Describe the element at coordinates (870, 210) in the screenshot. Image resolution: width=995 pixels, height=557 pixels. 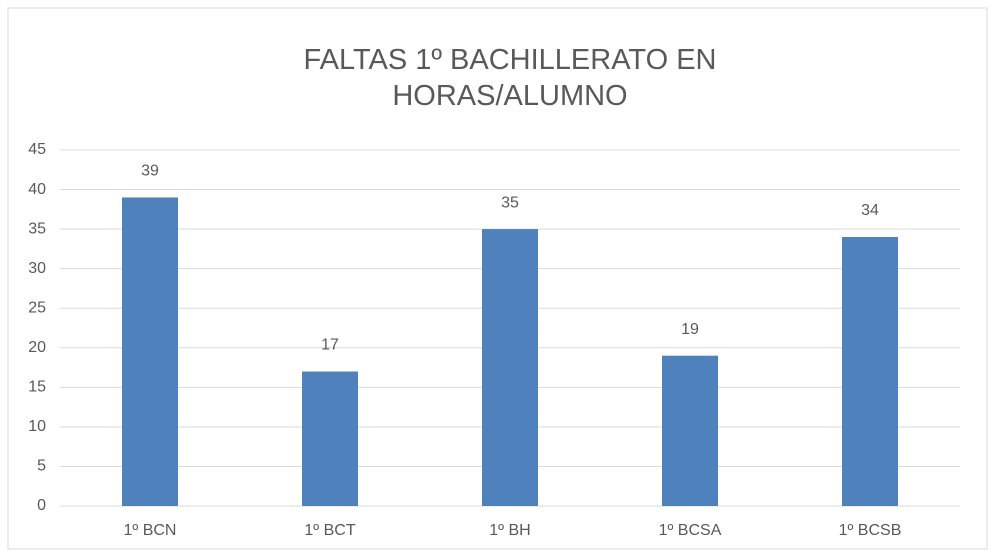
I see `data-label: 34` at that location.